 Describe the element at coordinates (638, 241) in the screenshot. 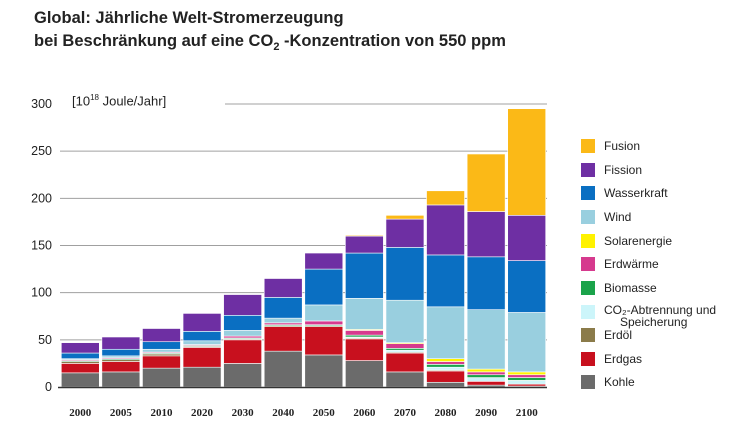

I see `legend-label-solar: Solarenergie` at that location.